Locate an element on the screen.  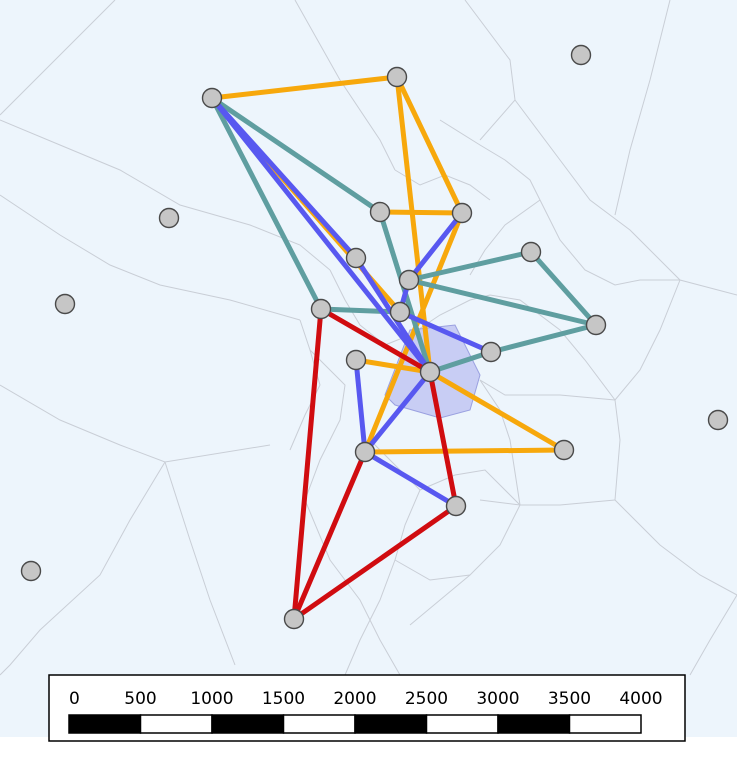
scale-bar-label: 500 is located at coordinates (140, 699).